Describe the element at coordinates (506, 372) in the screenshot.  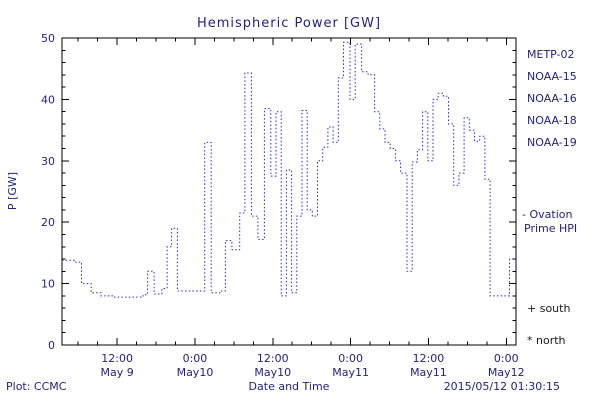
I see `x-tick-date-label: May12` at that location.